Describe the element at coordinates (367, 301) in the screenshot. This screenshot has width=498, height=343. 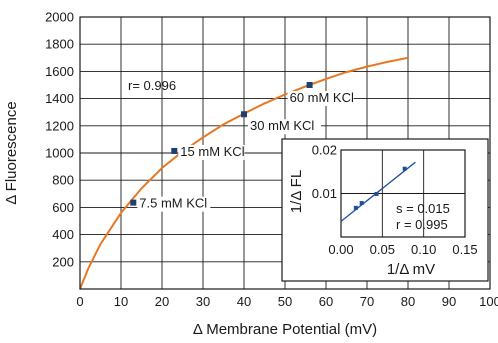
I see `main-x-tick-label: 70` at that location.